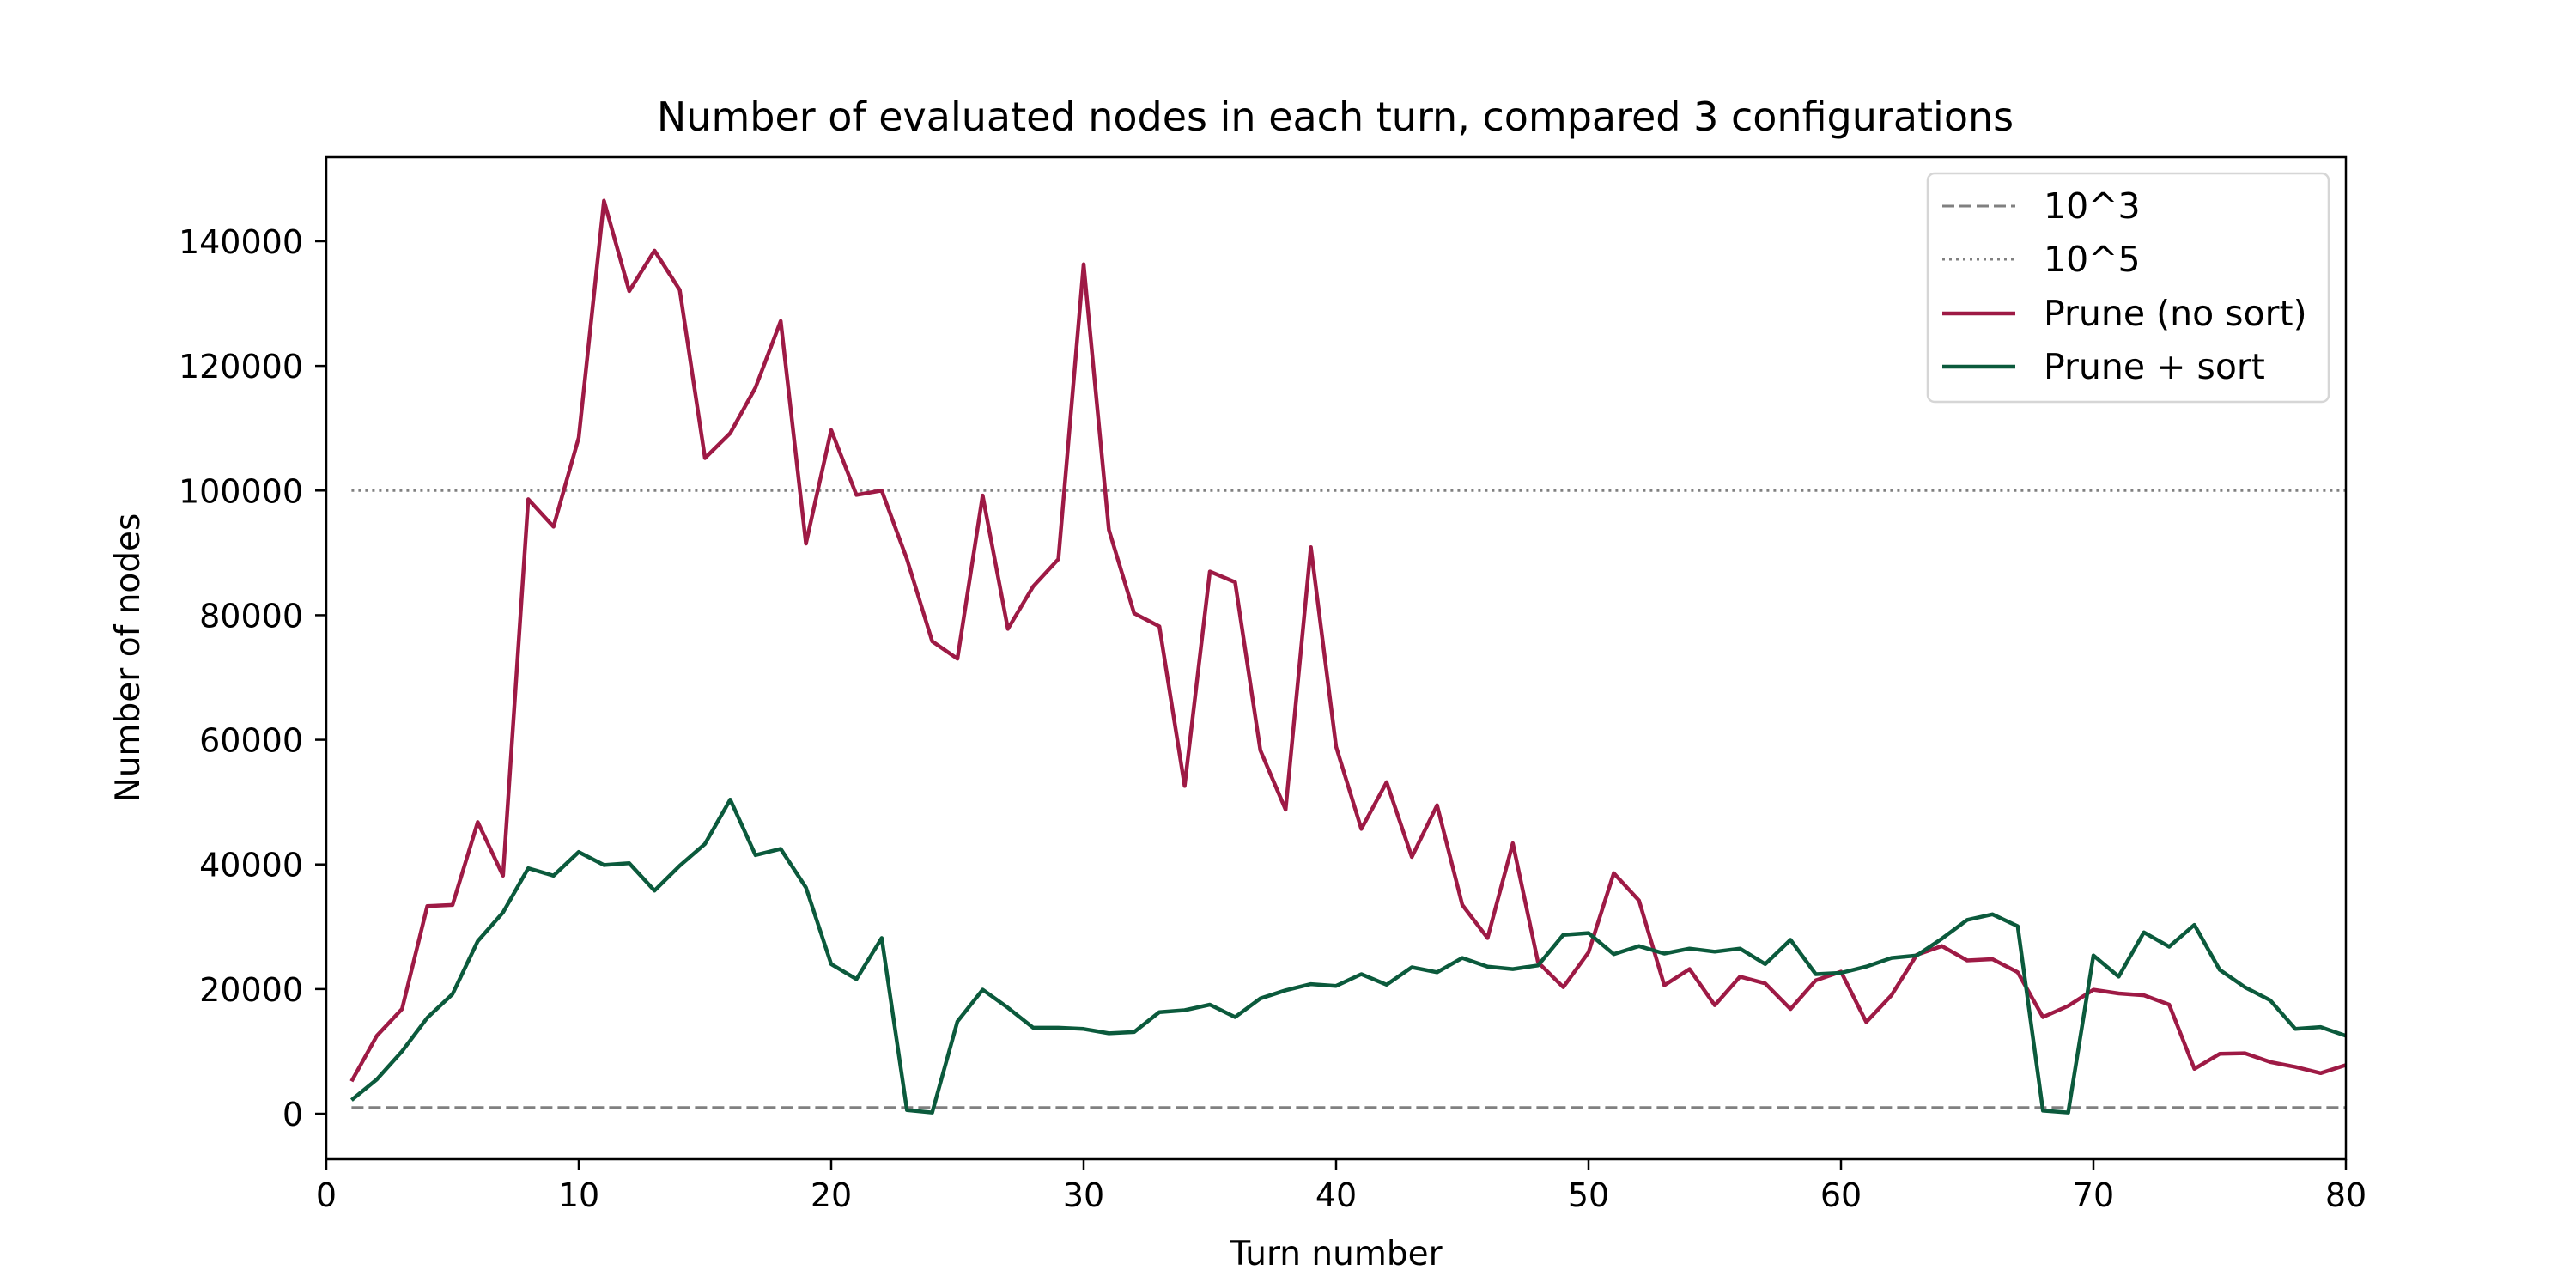 This screenshot has width=2576, height=1288. I want to click on x-tick-label: 20, so click(832, 1195).